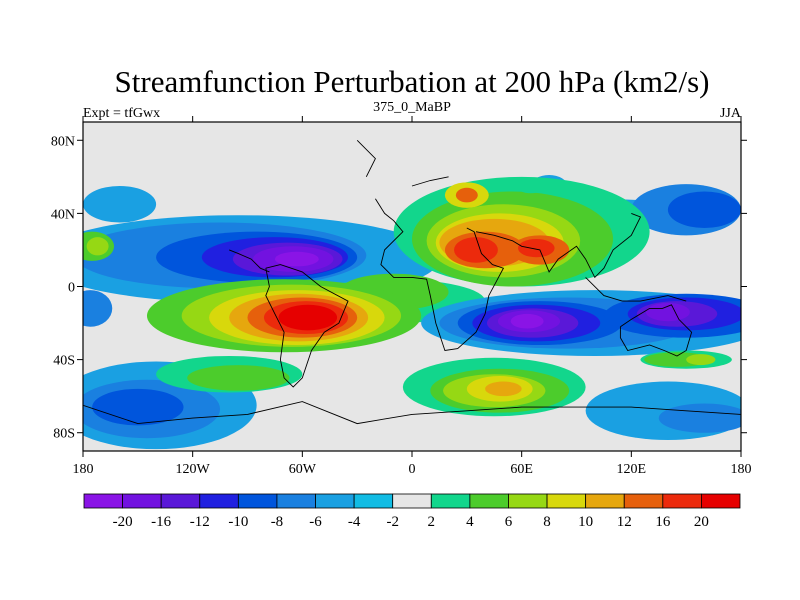 The image size is (800, 600). What do you see at coordinates (392, 522) in the screenshot?
I see `colorbar-label: -2` at bounding box center [392, 522].